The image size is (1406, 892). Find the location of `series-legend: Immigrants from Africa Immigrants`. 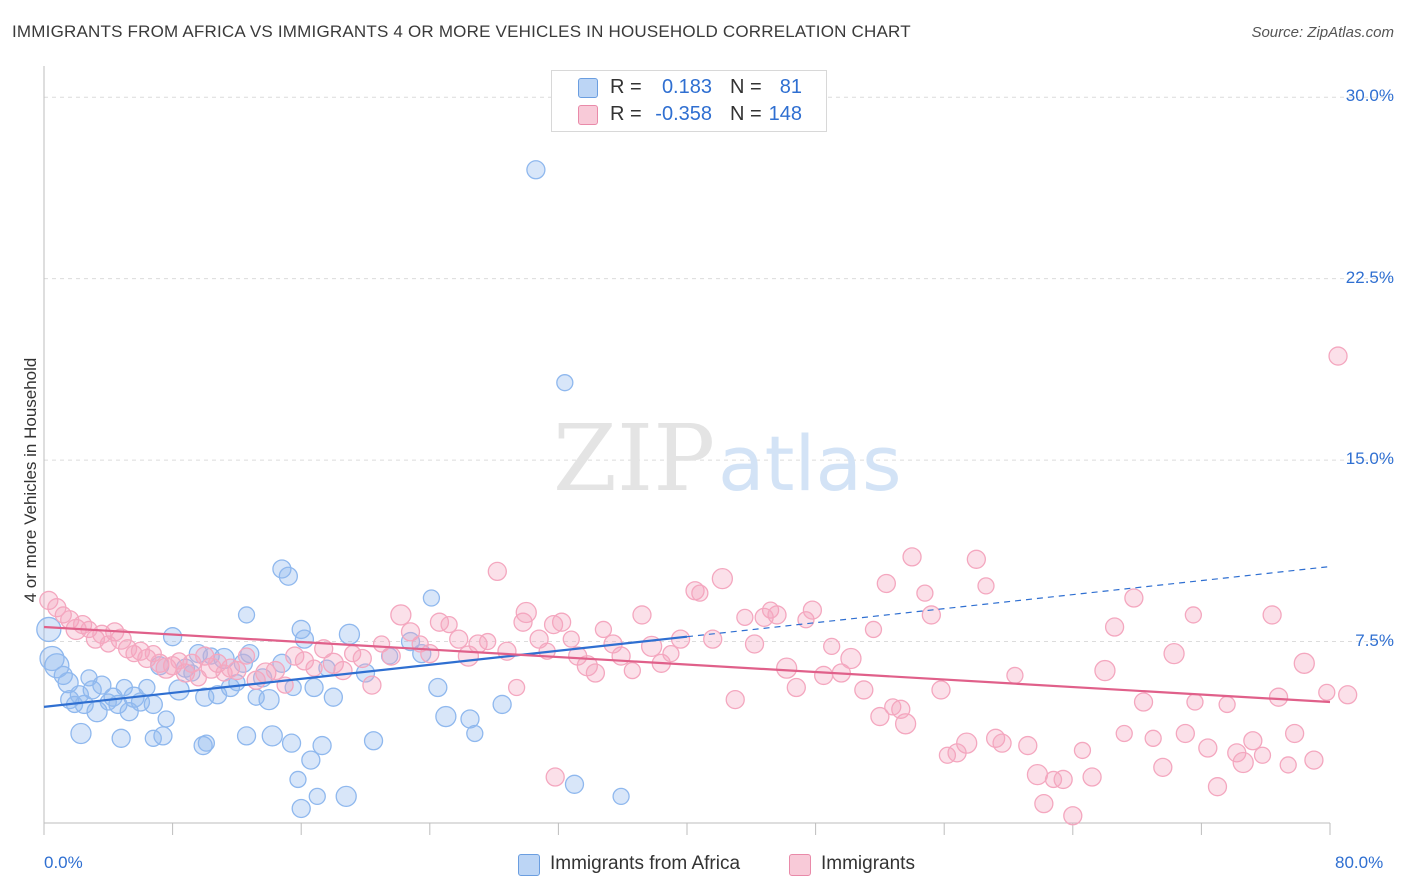

series-legend: Immigrants from Africa Immigrants is located at coordinates (703, 865).